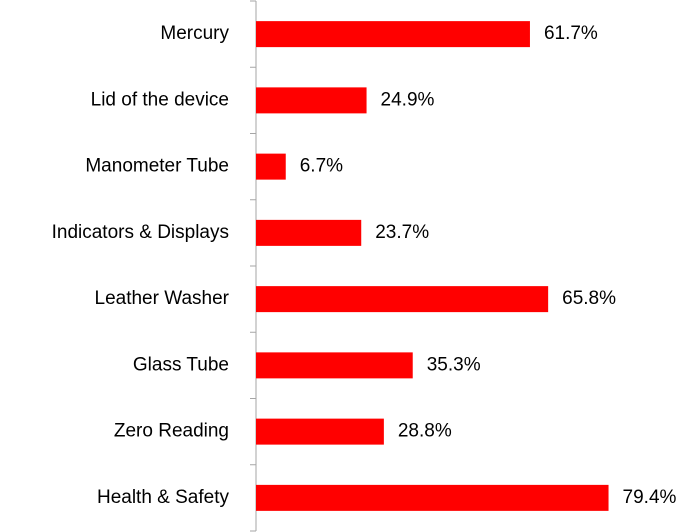  Describe the element at coordinates (408, 99) in the screenshot. I see `value-label: 24.9%` at that location.